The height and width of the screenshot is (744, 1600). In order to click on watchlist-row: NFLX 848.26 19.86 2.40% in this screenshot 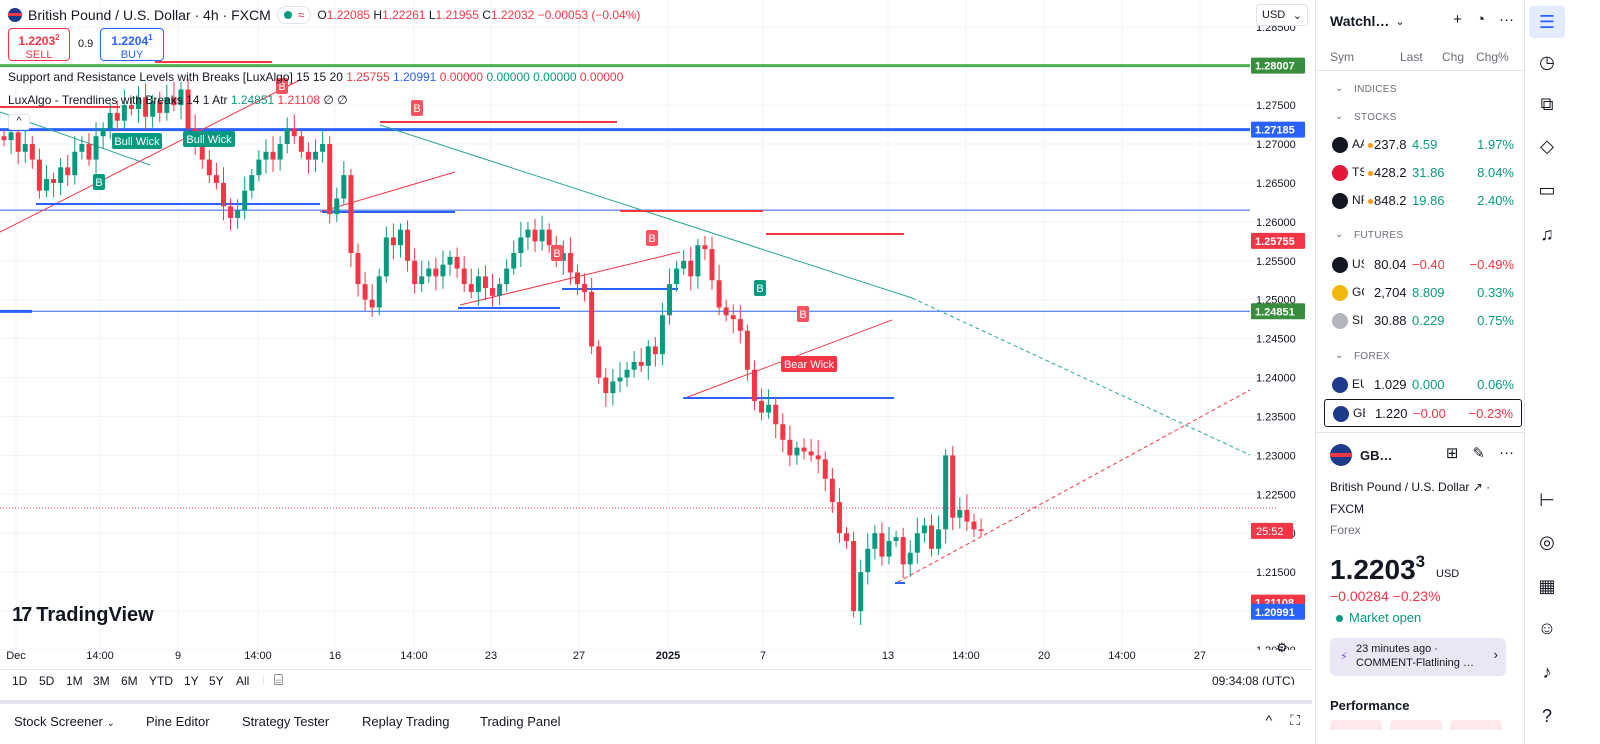, I will do `click(1423, 201)`.